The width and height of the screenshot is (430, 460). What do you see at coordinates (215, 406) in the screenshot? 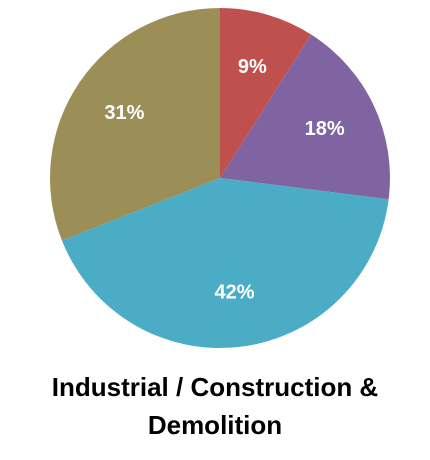
I see `chart-title: Industrial / Construction & Demolition` at bounding box center [215, 406].